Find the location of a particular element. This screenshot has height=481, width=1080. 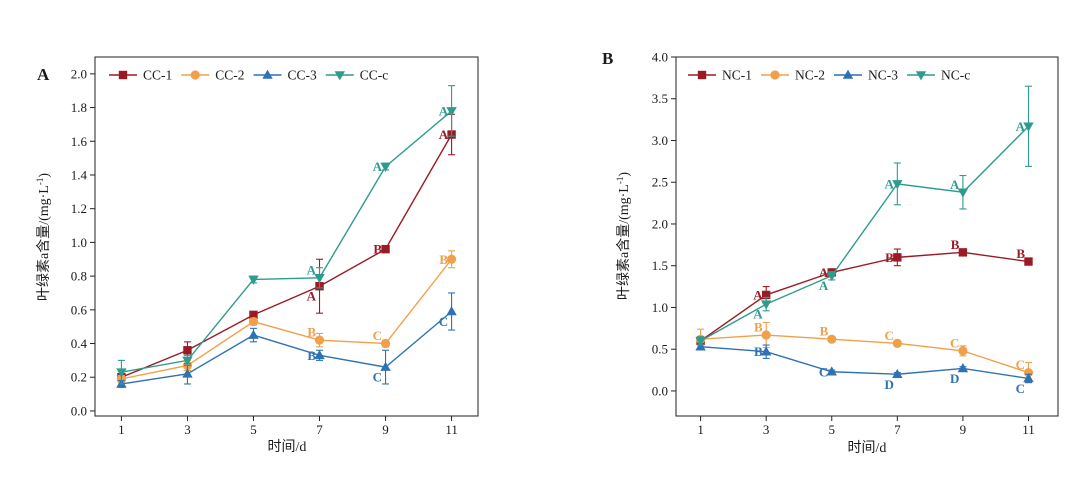

legend-item-cc-c: CC-c is located at coordinates (356, 75).